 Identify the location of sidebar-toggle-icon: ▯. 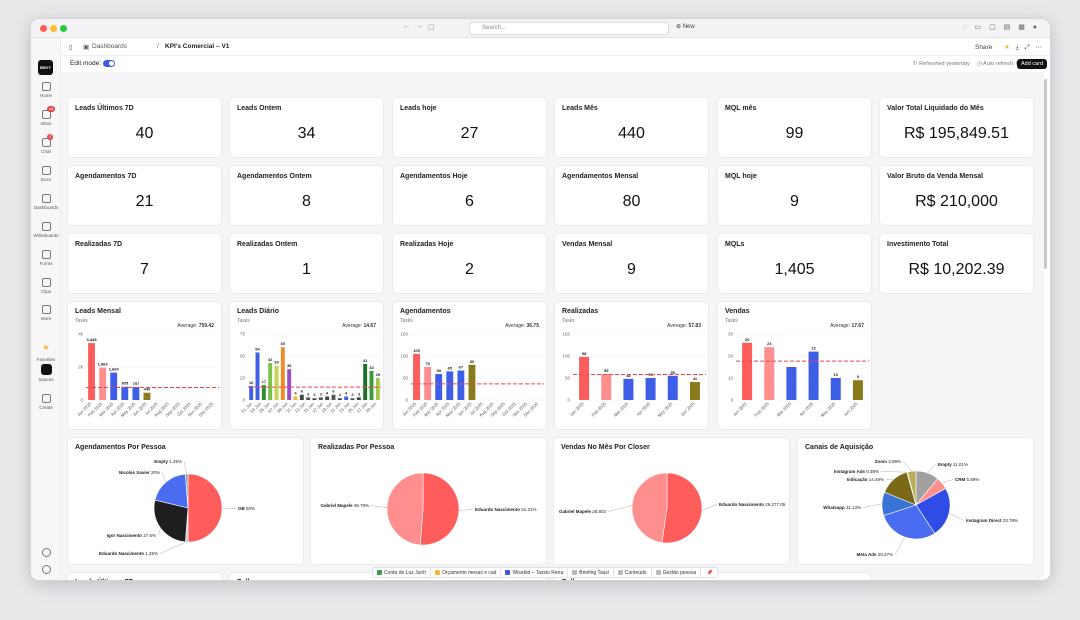
(71, 47).